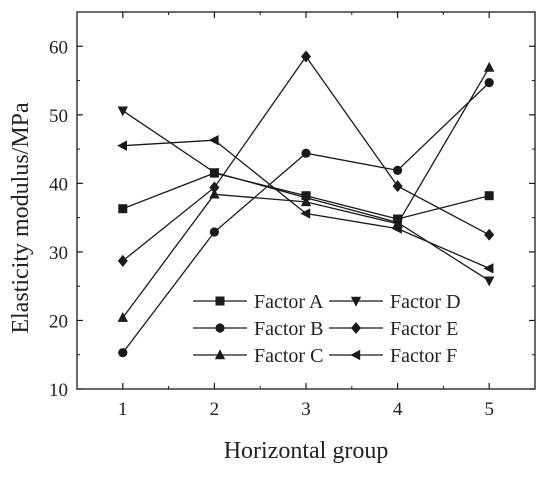 This screenshot has width=550, height=477. I want to click on y-tick-label: 30, so click(58, 253).